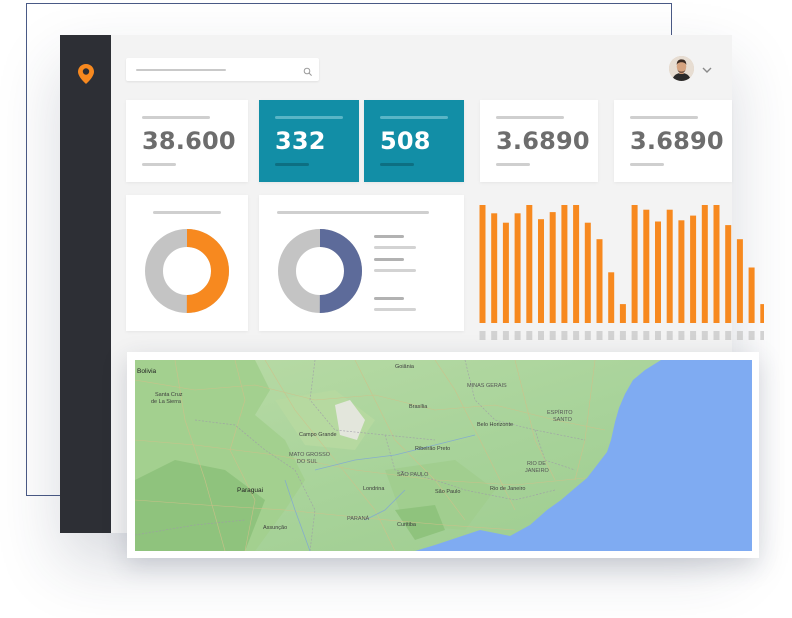 This screenshot has width=792, height=618. I want to click on map-label: RIO DE, so click(536, 464).